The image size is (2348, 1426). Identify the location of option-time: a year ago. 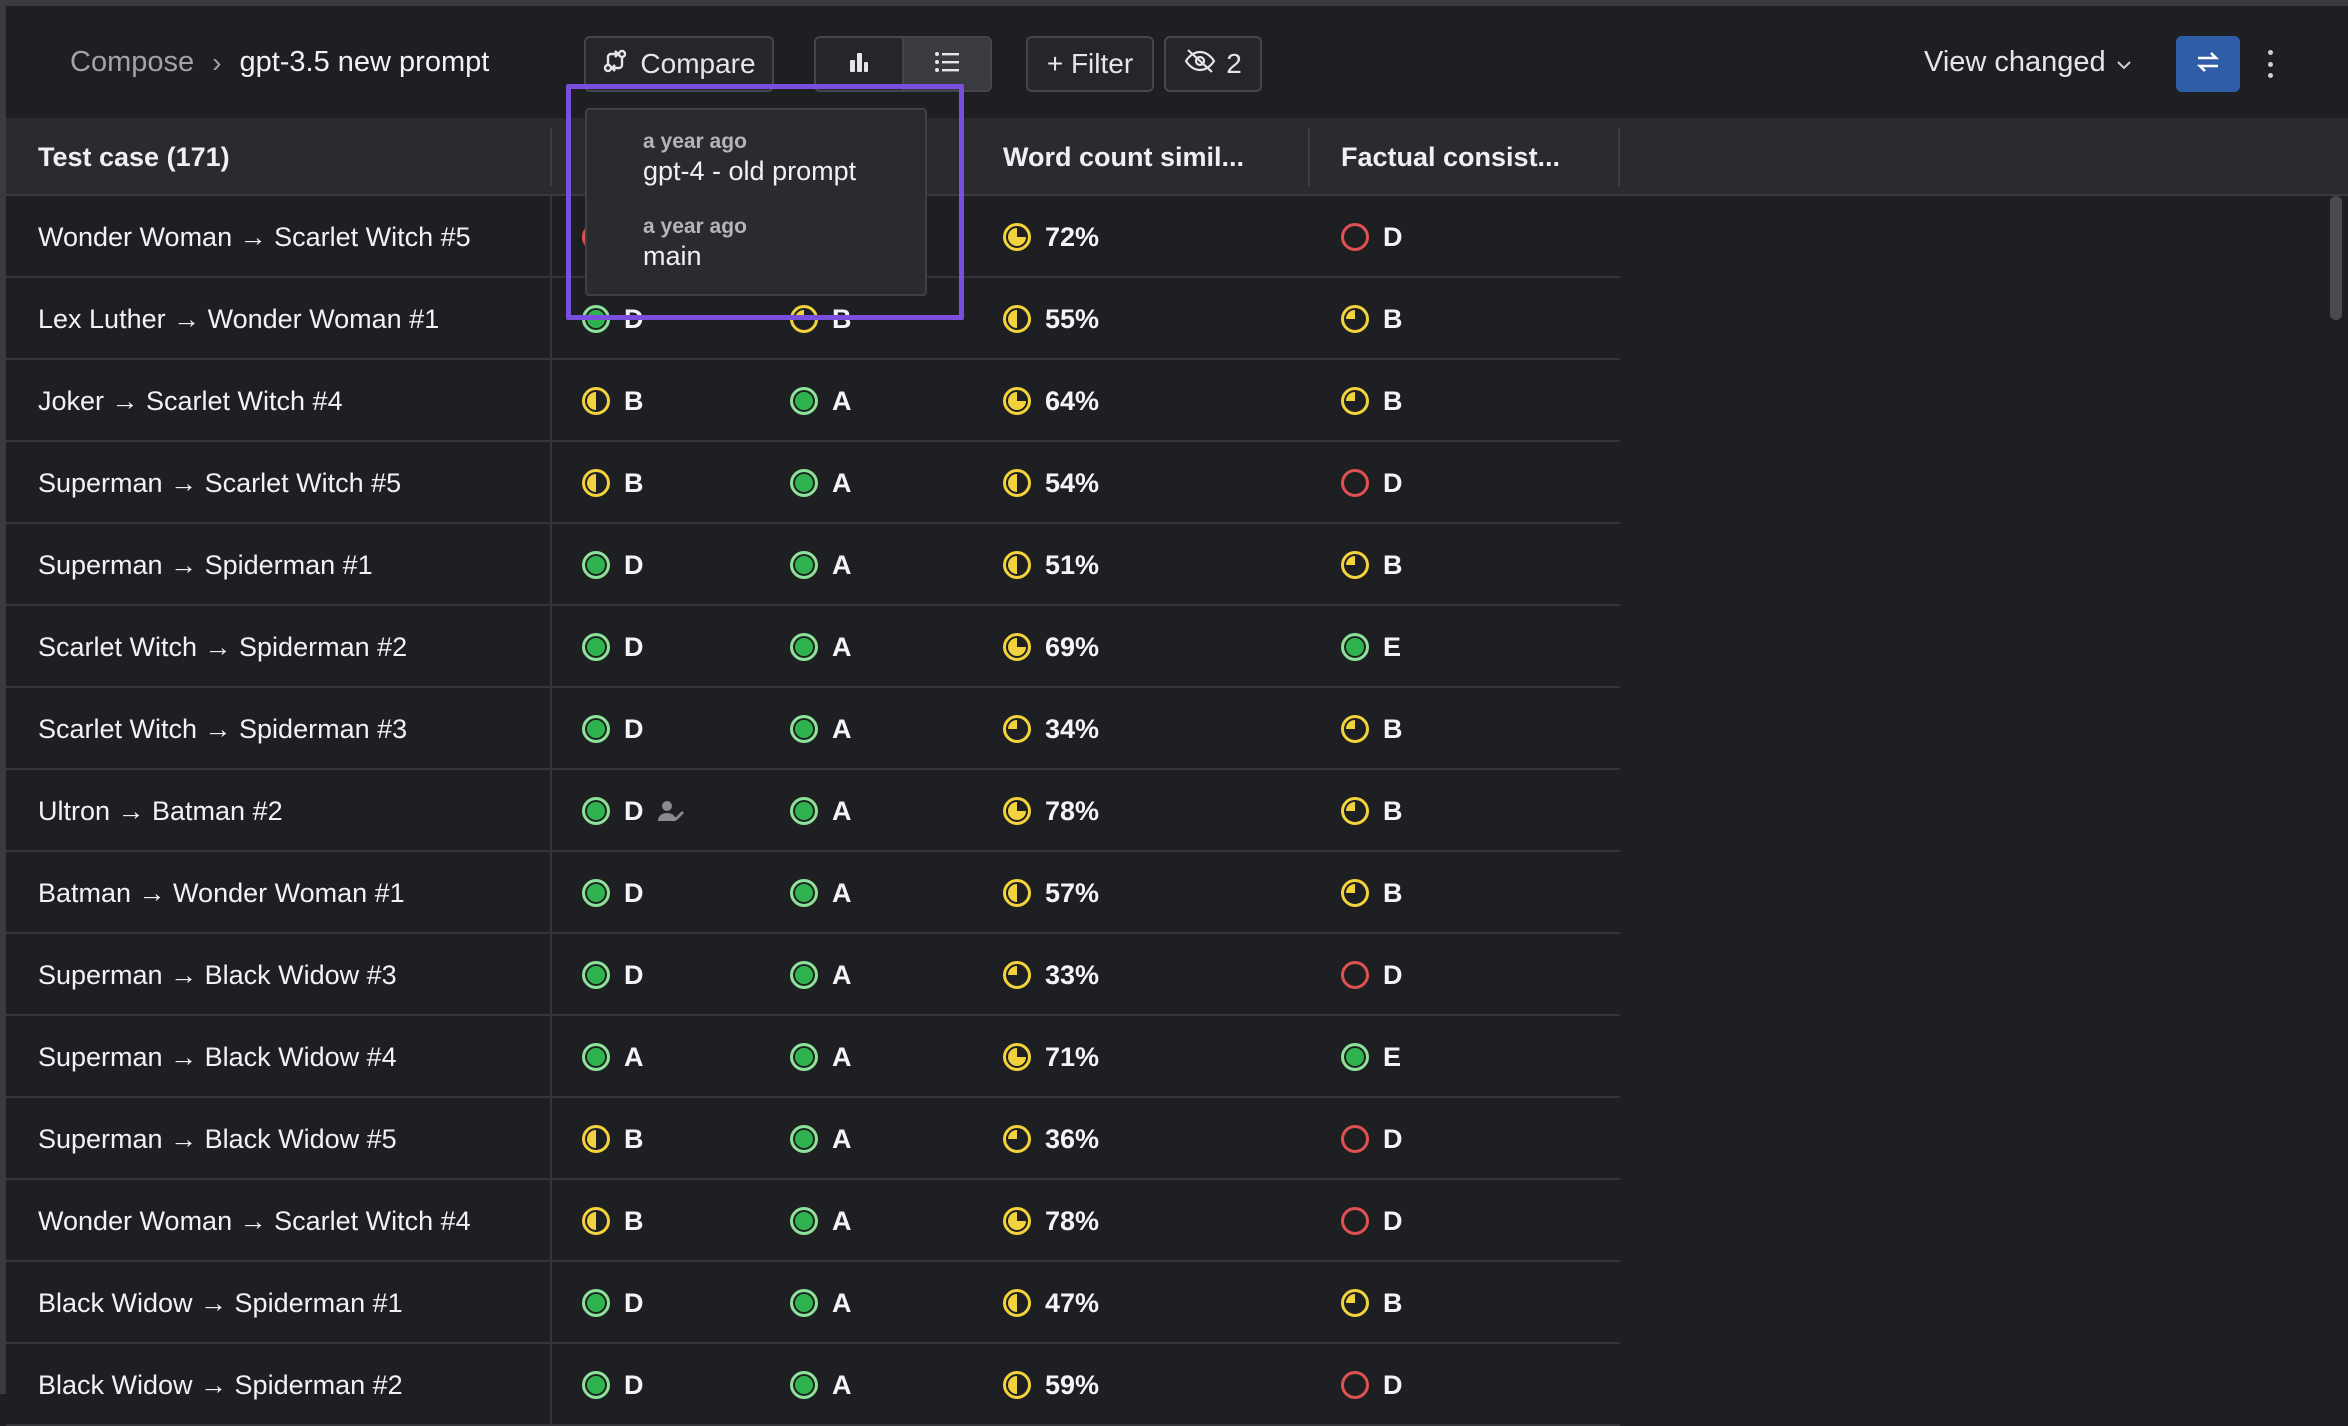
(695, 141).